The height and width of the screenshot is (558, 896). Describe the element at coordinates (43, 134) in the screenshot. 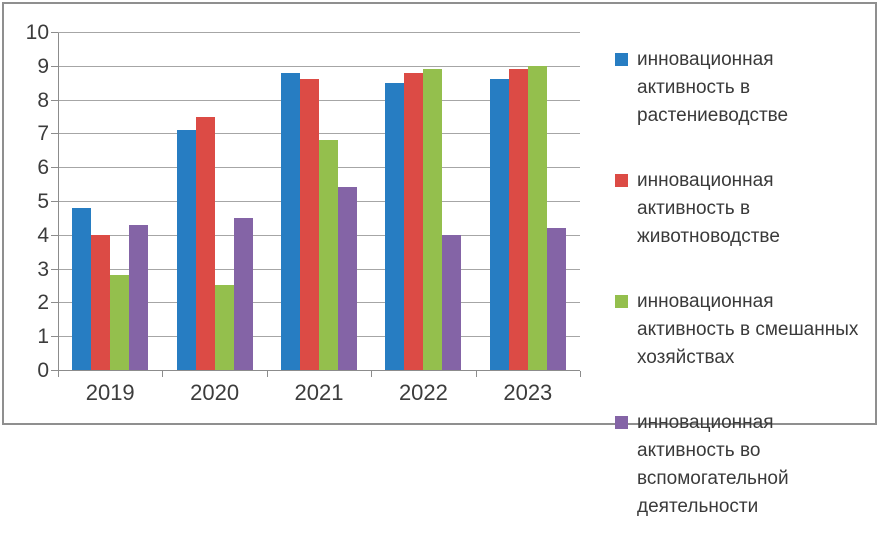

I see `y-tick-label: 7` at that location.